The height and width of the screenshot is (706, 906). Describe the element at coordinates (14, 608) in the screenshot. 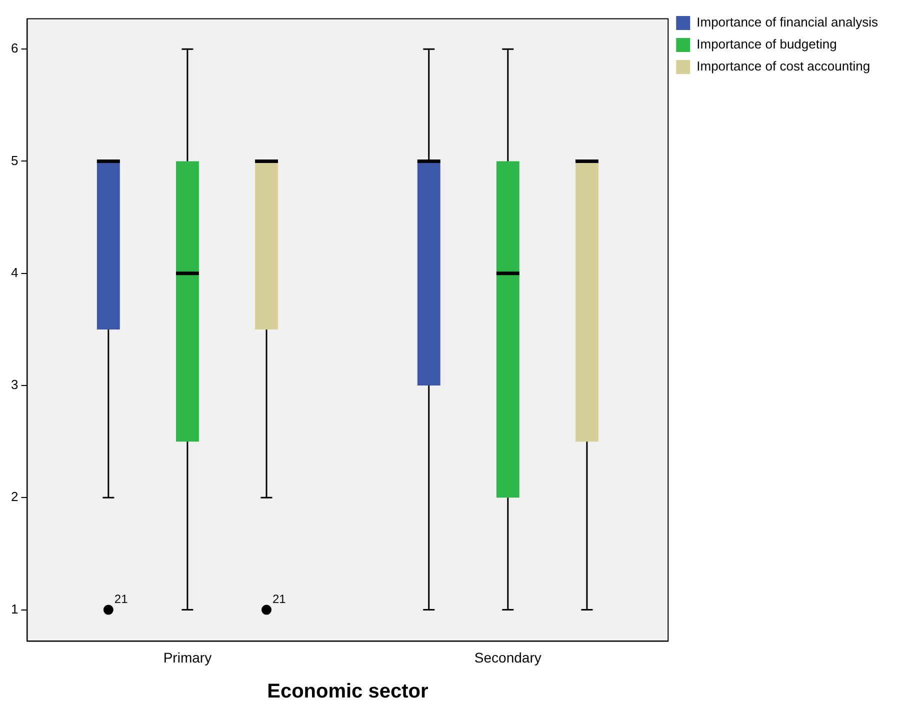

I see `y-tick-label: 1` at that location.